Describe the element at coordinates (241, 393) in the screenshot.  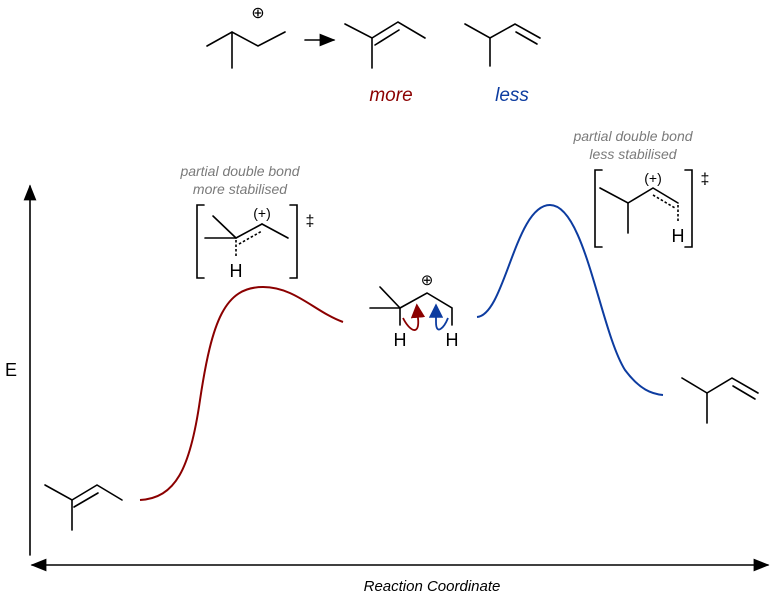
I see `energy-curve-more` at that location.